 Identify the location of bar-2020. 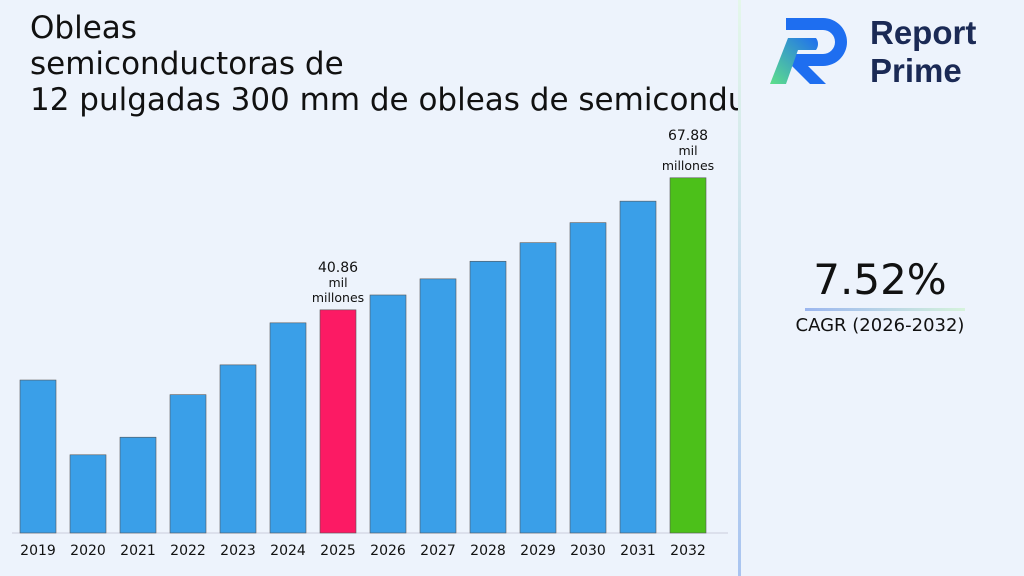
(88, 494).